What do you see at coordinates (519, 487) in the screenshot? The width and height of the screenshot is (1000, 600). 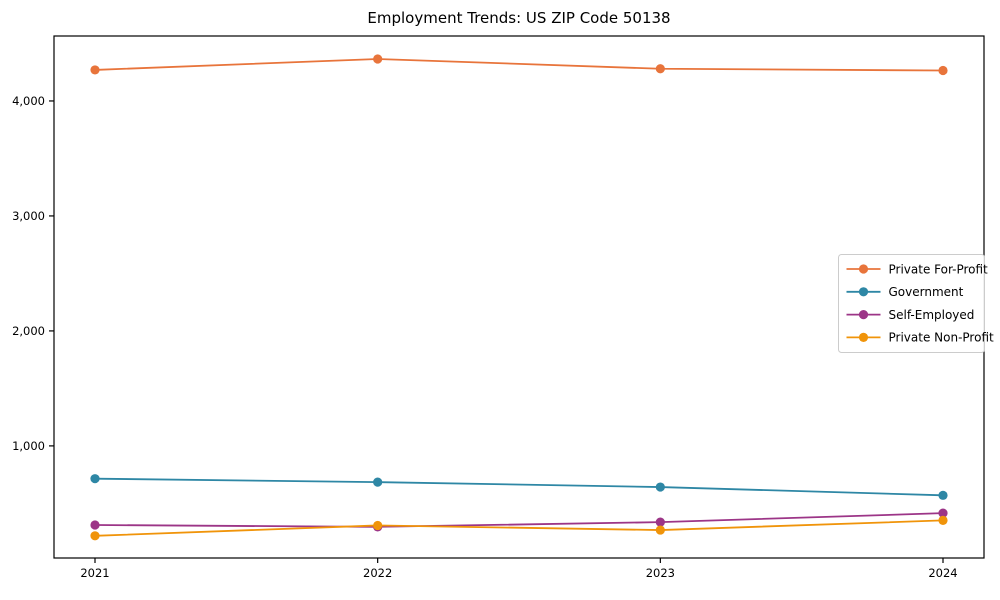 I see `series-line-government` at bounding box center [519, 487].